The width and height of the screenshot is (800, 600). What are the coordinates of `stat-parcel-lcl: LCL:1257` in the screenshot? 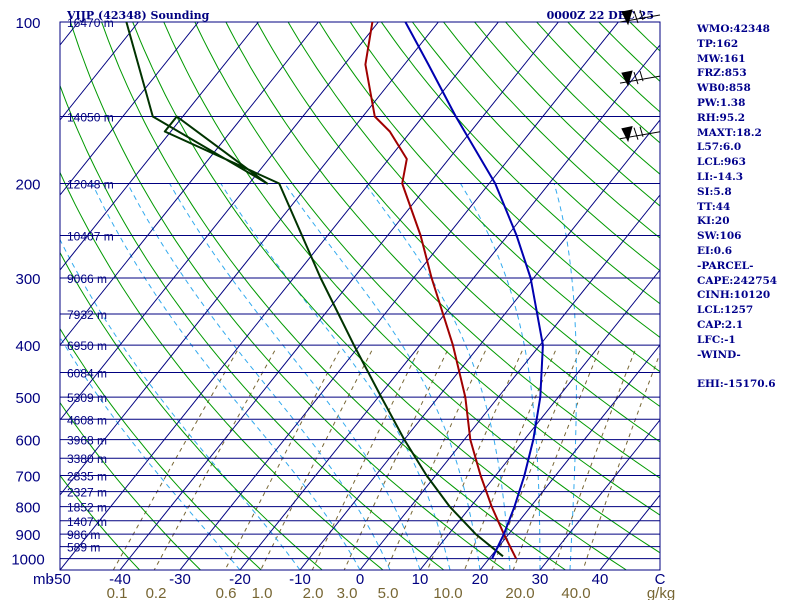 It's located at (725, 310).